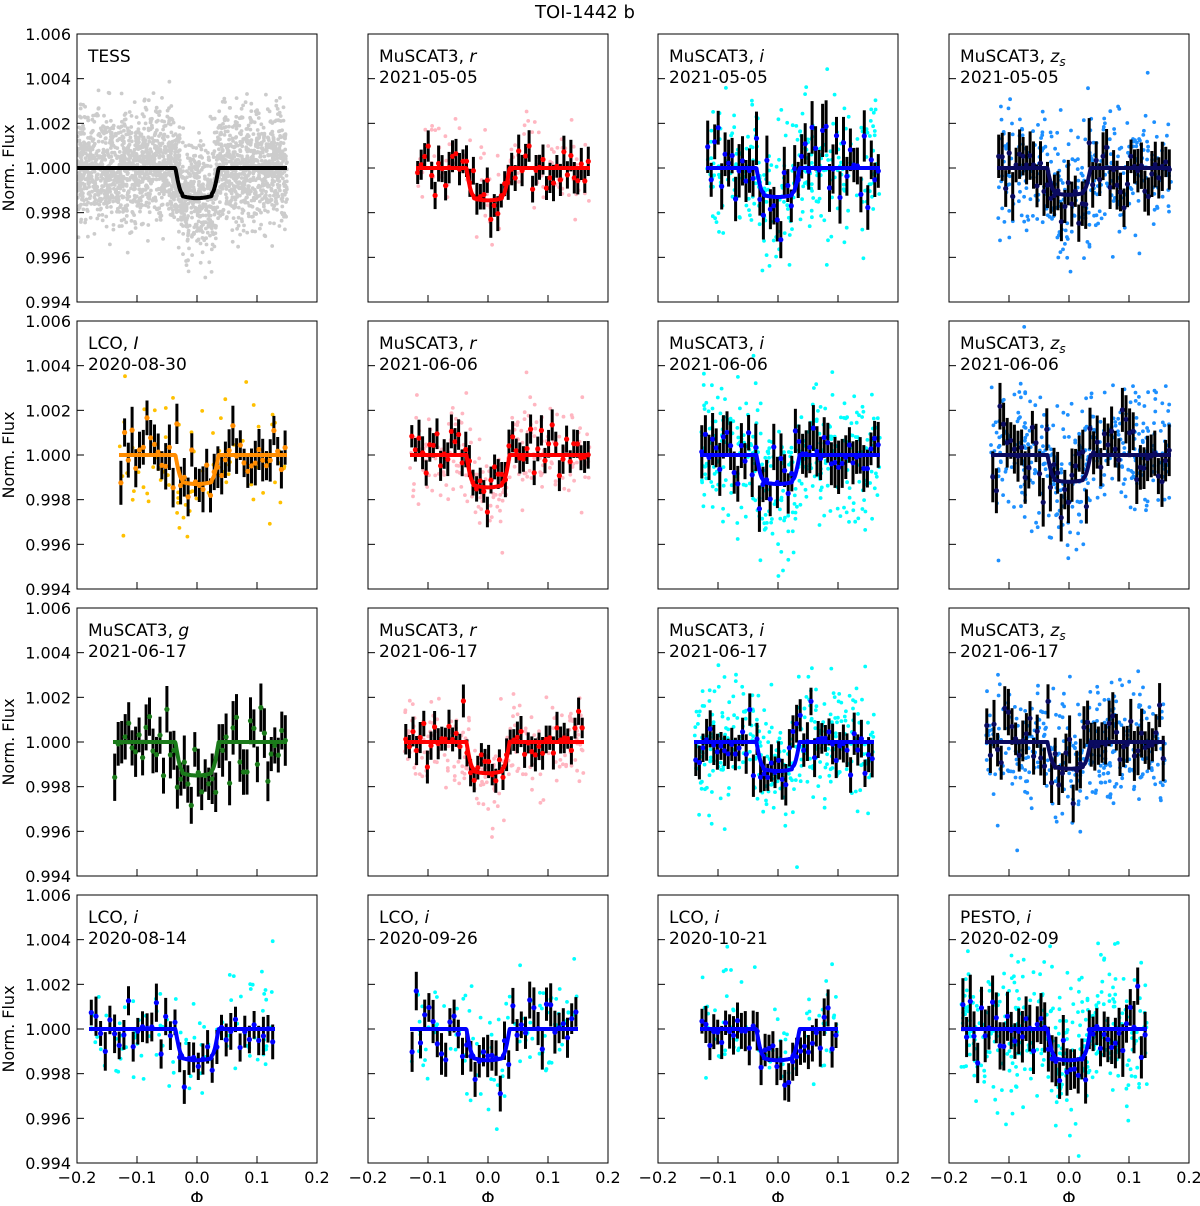 This screenshot has height=1206, width=1200. I want to click on panel-plot-area, so click(203, 456).